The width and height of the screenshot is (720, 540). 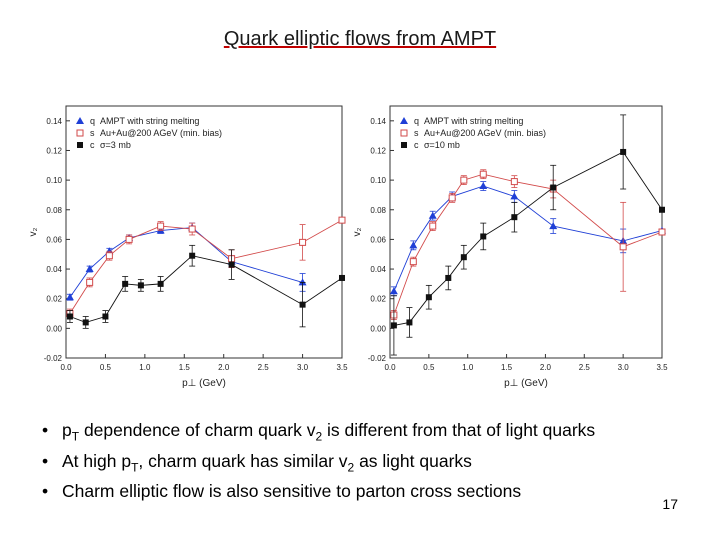 I want to click on legend-label-s: s, so click(x=416, y=133).